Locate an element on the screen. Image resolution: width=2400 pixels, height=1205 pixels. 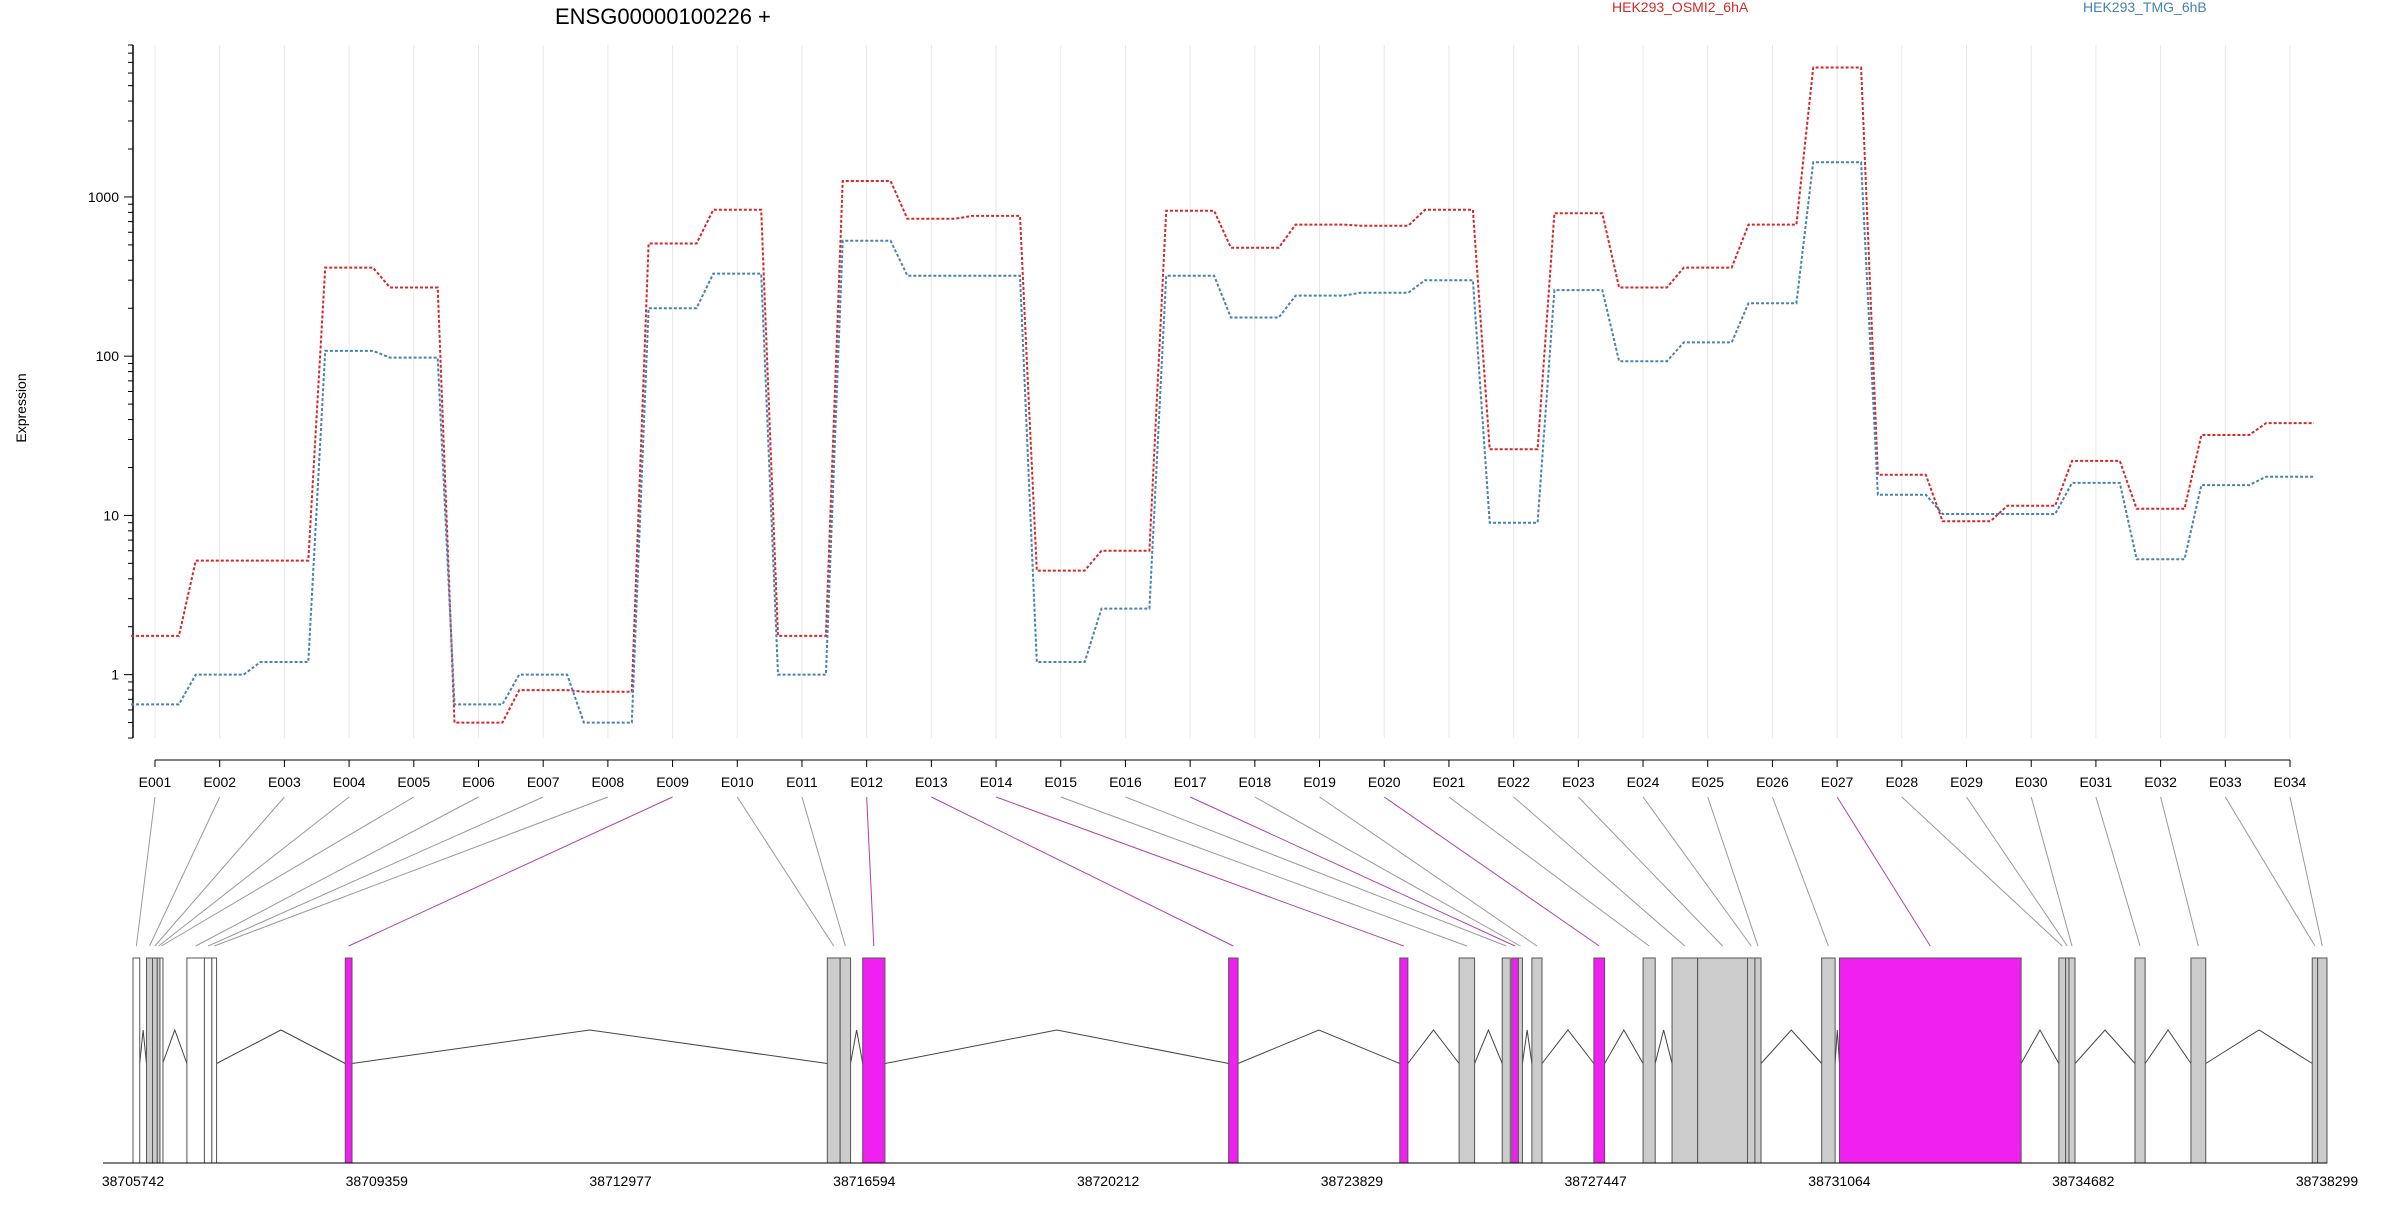
exon-E007 is located at coordinates (208, 1060).